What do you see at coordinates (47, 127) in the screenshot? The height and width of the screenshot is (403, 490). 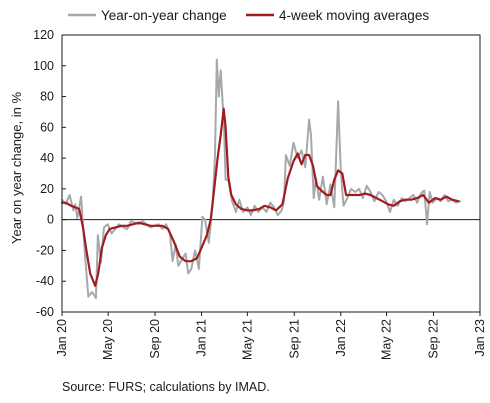 I see `y-tick-label: 60` at bounding box center [47, 127].